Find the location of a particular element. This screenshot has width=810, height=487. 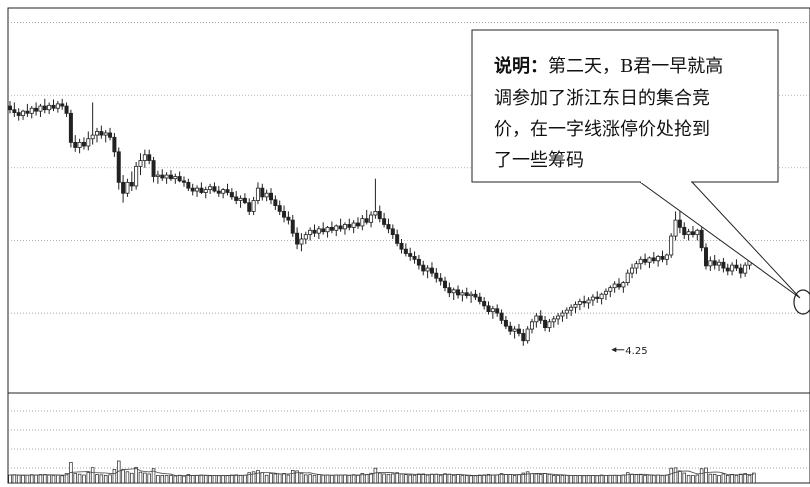

callout-line-3: 价，在一字线涨停价处抢到 is located at coordinates (602, 129).